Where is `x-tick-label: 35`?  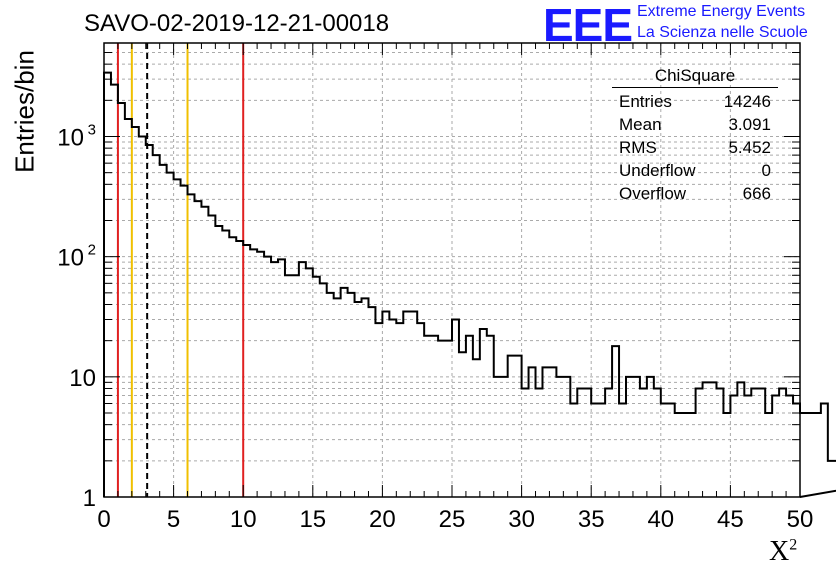
x-tick-label: 35 is located at coordinates (591, 519).